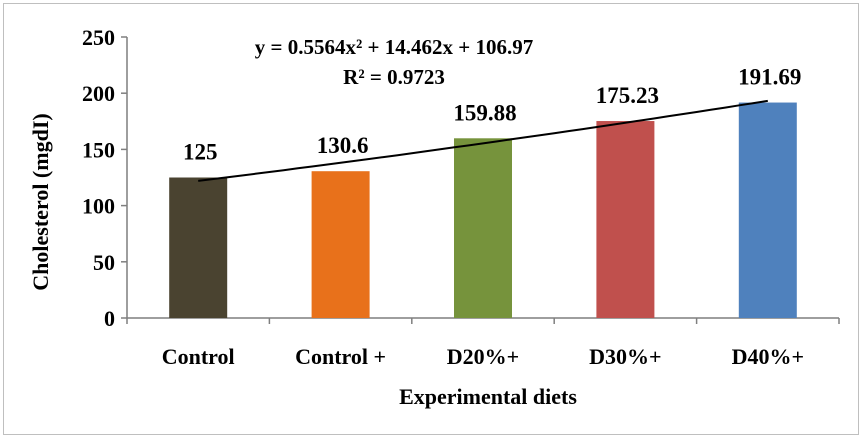  I want to click on x-tick-label: D30%+, so click(625, 356).